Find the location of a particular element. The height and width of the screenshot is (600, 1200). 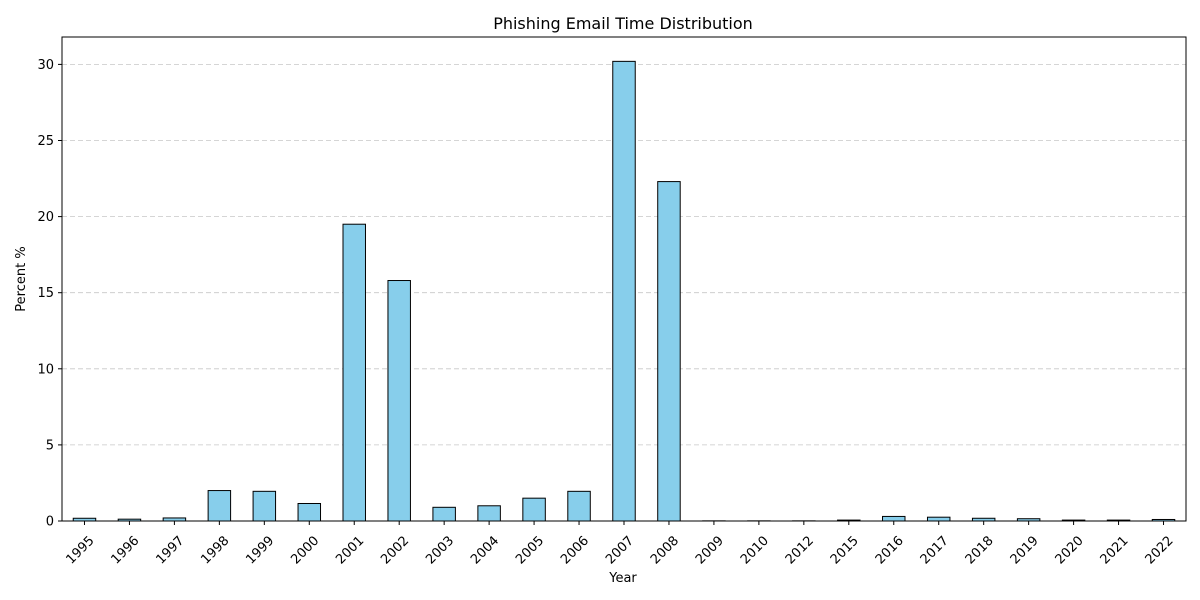

x-tick-label: 2022 is located at coordinates (1160, 550).